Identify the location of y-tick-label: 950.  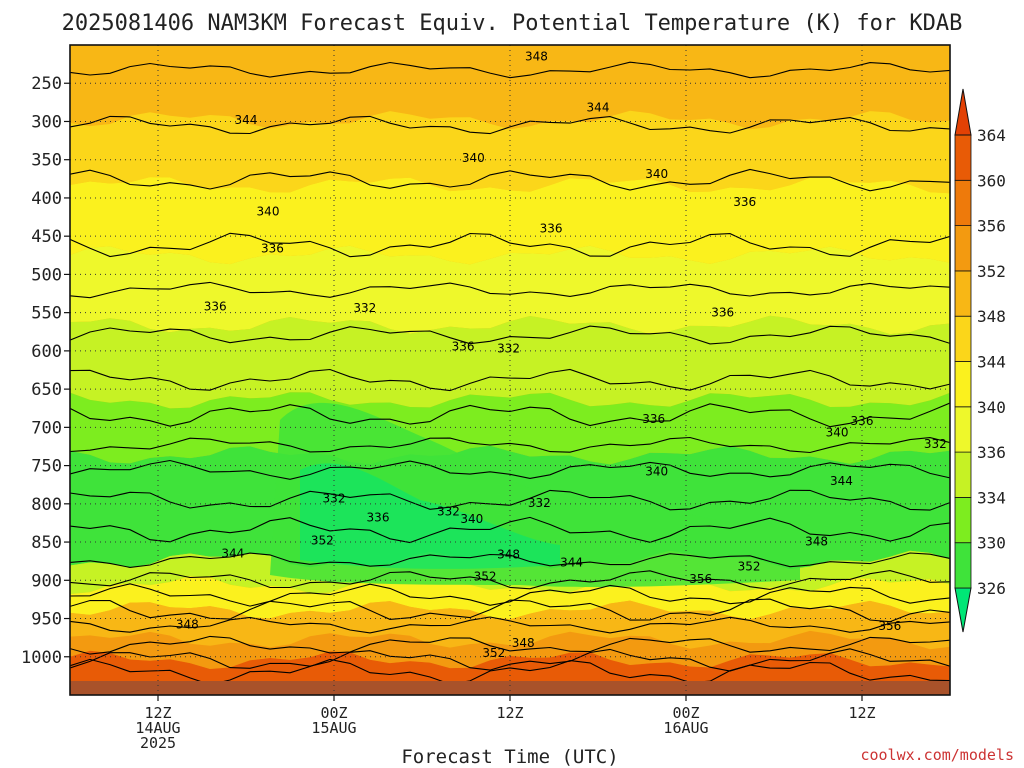
(46, 620).